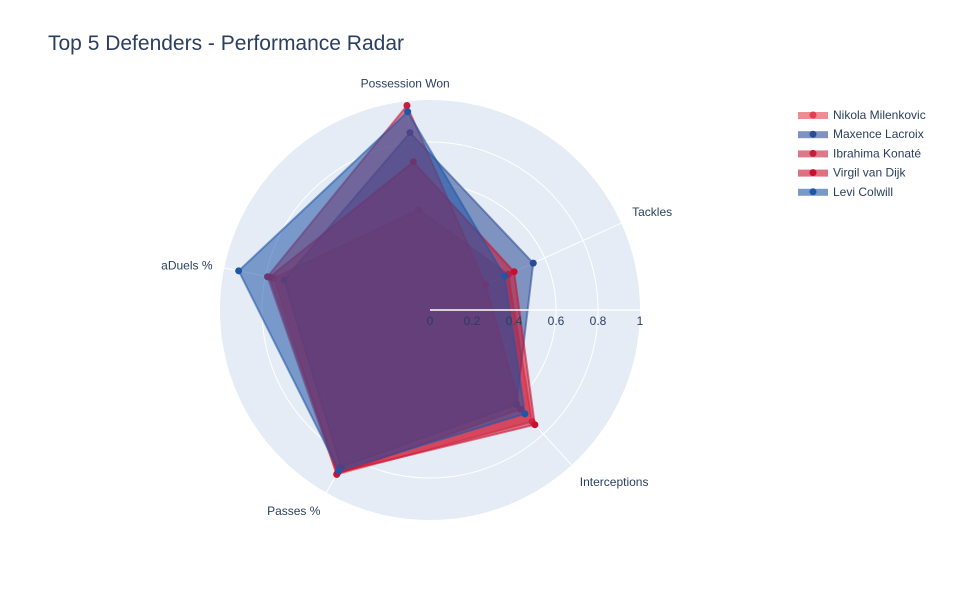 The width and height of the screenshot is (954, 600). I want to click on radial-tick-label: 0, so click(430, 321).